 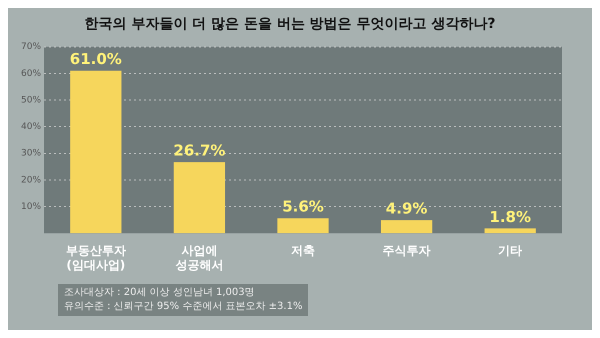 What do you see at coordinates (303, 207) in the screenshot?
I see `data-label: 5.6%` at bounding box center [303, 207].